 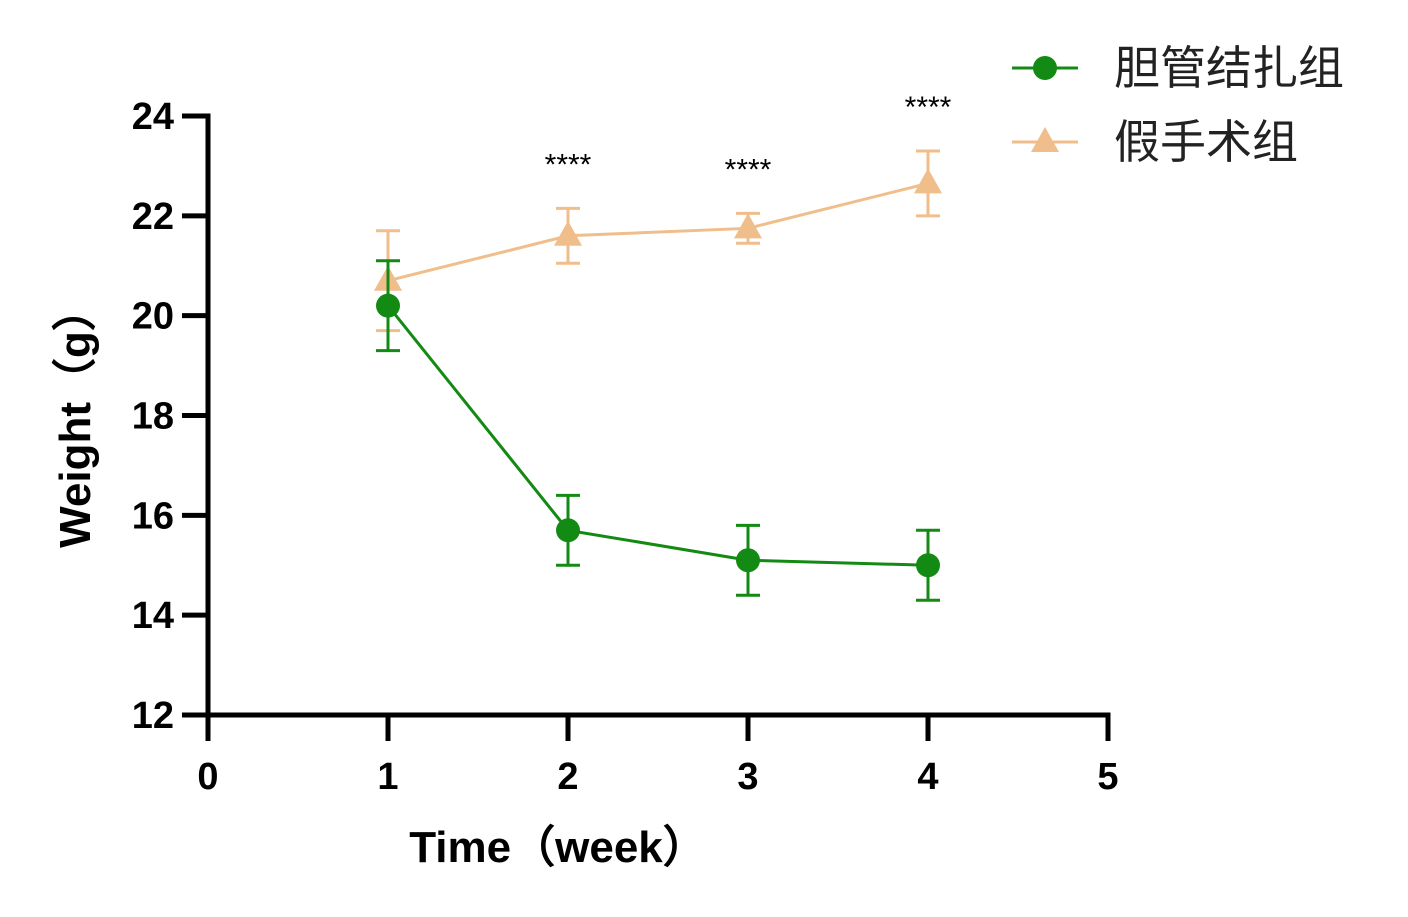 What do you see at coordinates (567, 777) in the screenshot?
I see `x-tick-label: 2` at bounding box center [567, 777].